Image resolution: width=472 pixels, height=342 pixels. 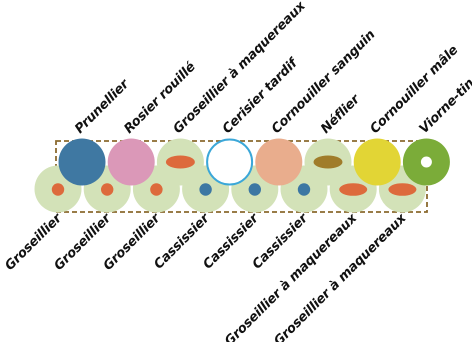 I want to click on viorne-tin-center-hole, so click(x=426, y=162).